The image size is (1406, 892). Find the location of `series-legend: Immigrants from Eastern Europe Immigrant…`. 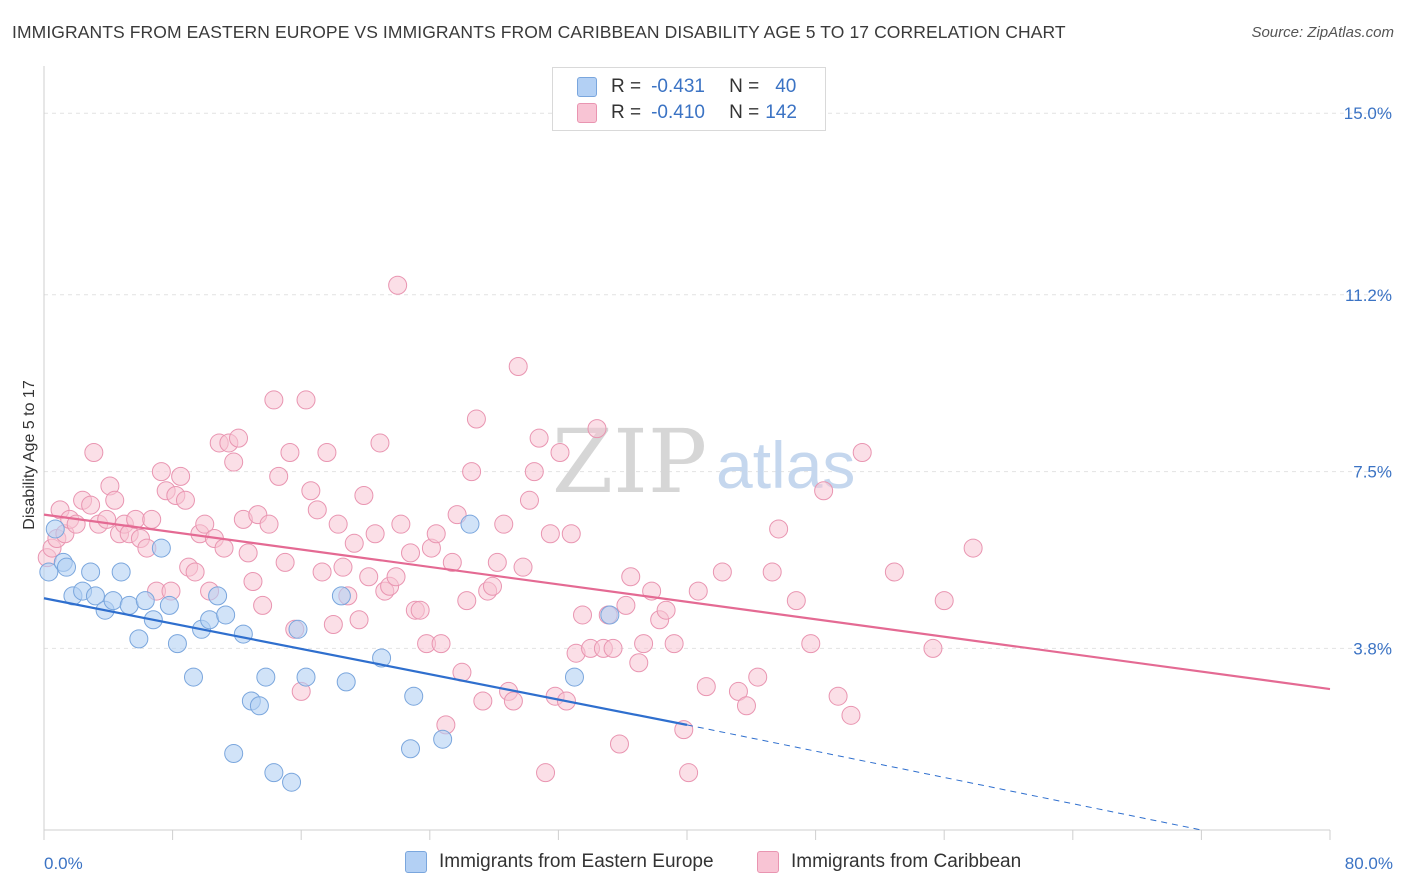

series-legend: Immigrants from Eastern Europe Immigrant… is located at coordinates (703, 865).